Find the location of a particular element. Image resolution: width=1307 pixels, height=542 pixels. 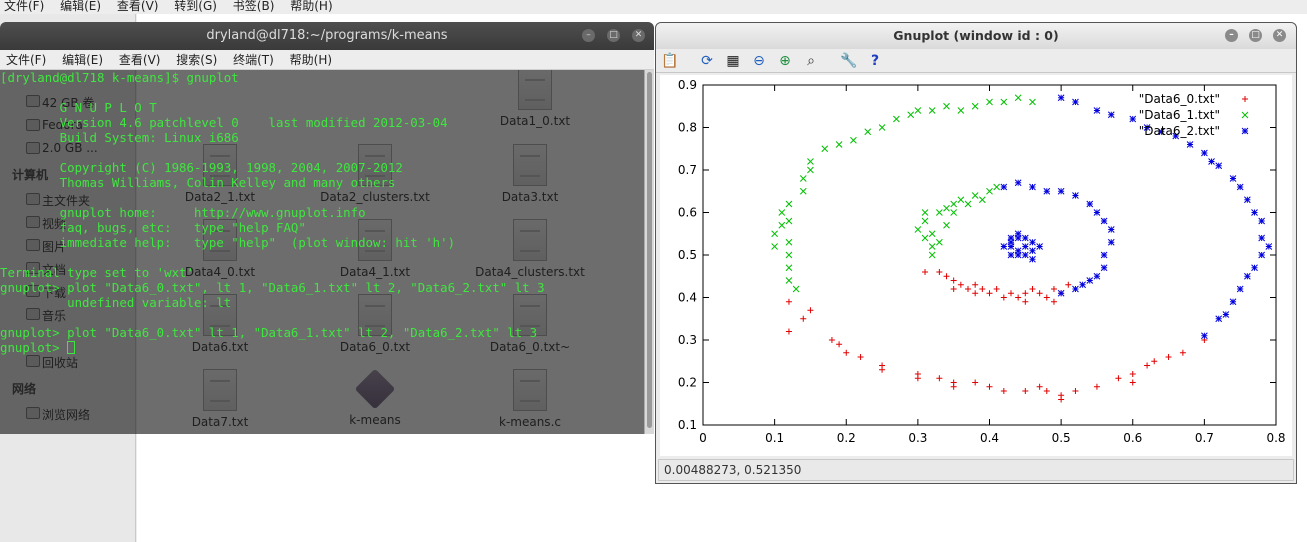

y-tick-label: 0.6 is located at coordinates (687, 213).